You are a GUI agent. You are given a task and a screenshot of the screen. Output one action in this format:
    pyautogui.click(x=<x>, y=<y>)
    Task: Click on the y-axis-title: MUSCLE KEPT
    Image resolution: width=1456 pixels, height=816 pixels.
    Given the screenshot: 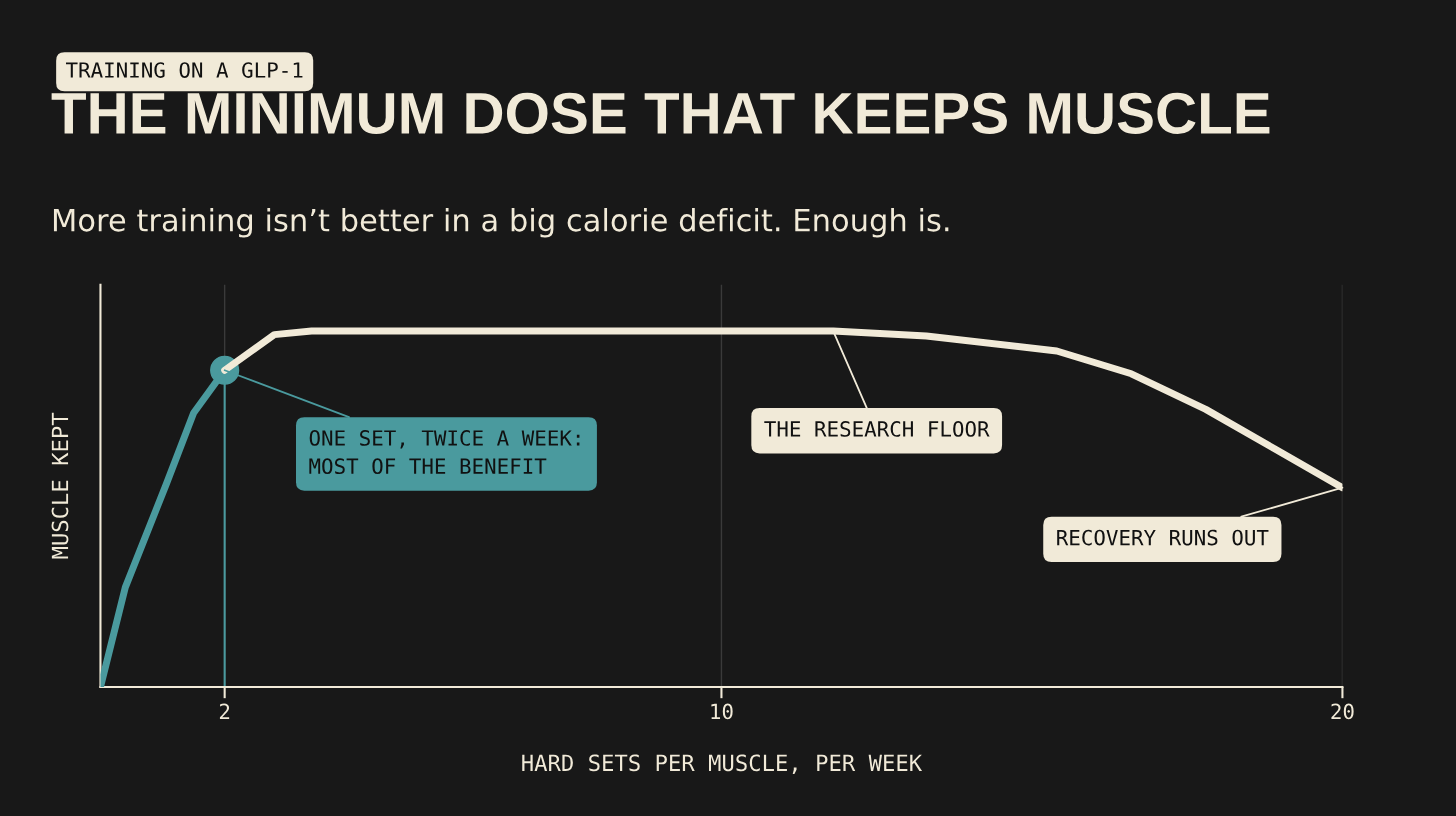 What is the action you would take?
    pyautogui.click(x=60, y=485)
    